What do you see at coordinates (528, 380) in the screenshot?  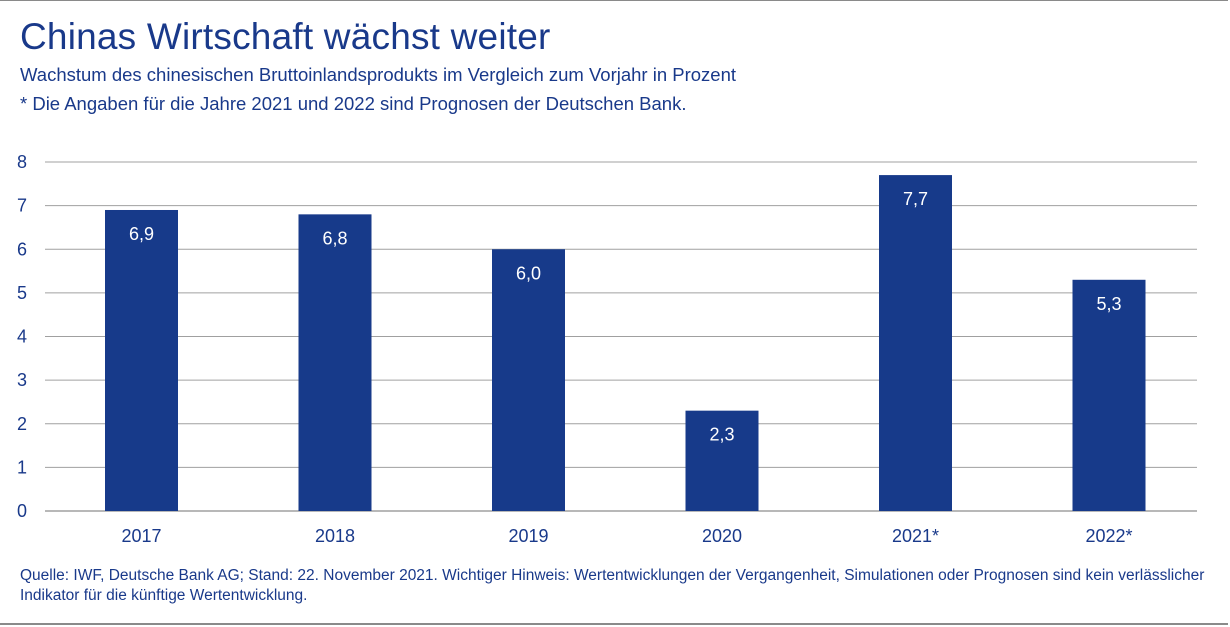 I see `bar-2019` at bounding box center [528, 380].